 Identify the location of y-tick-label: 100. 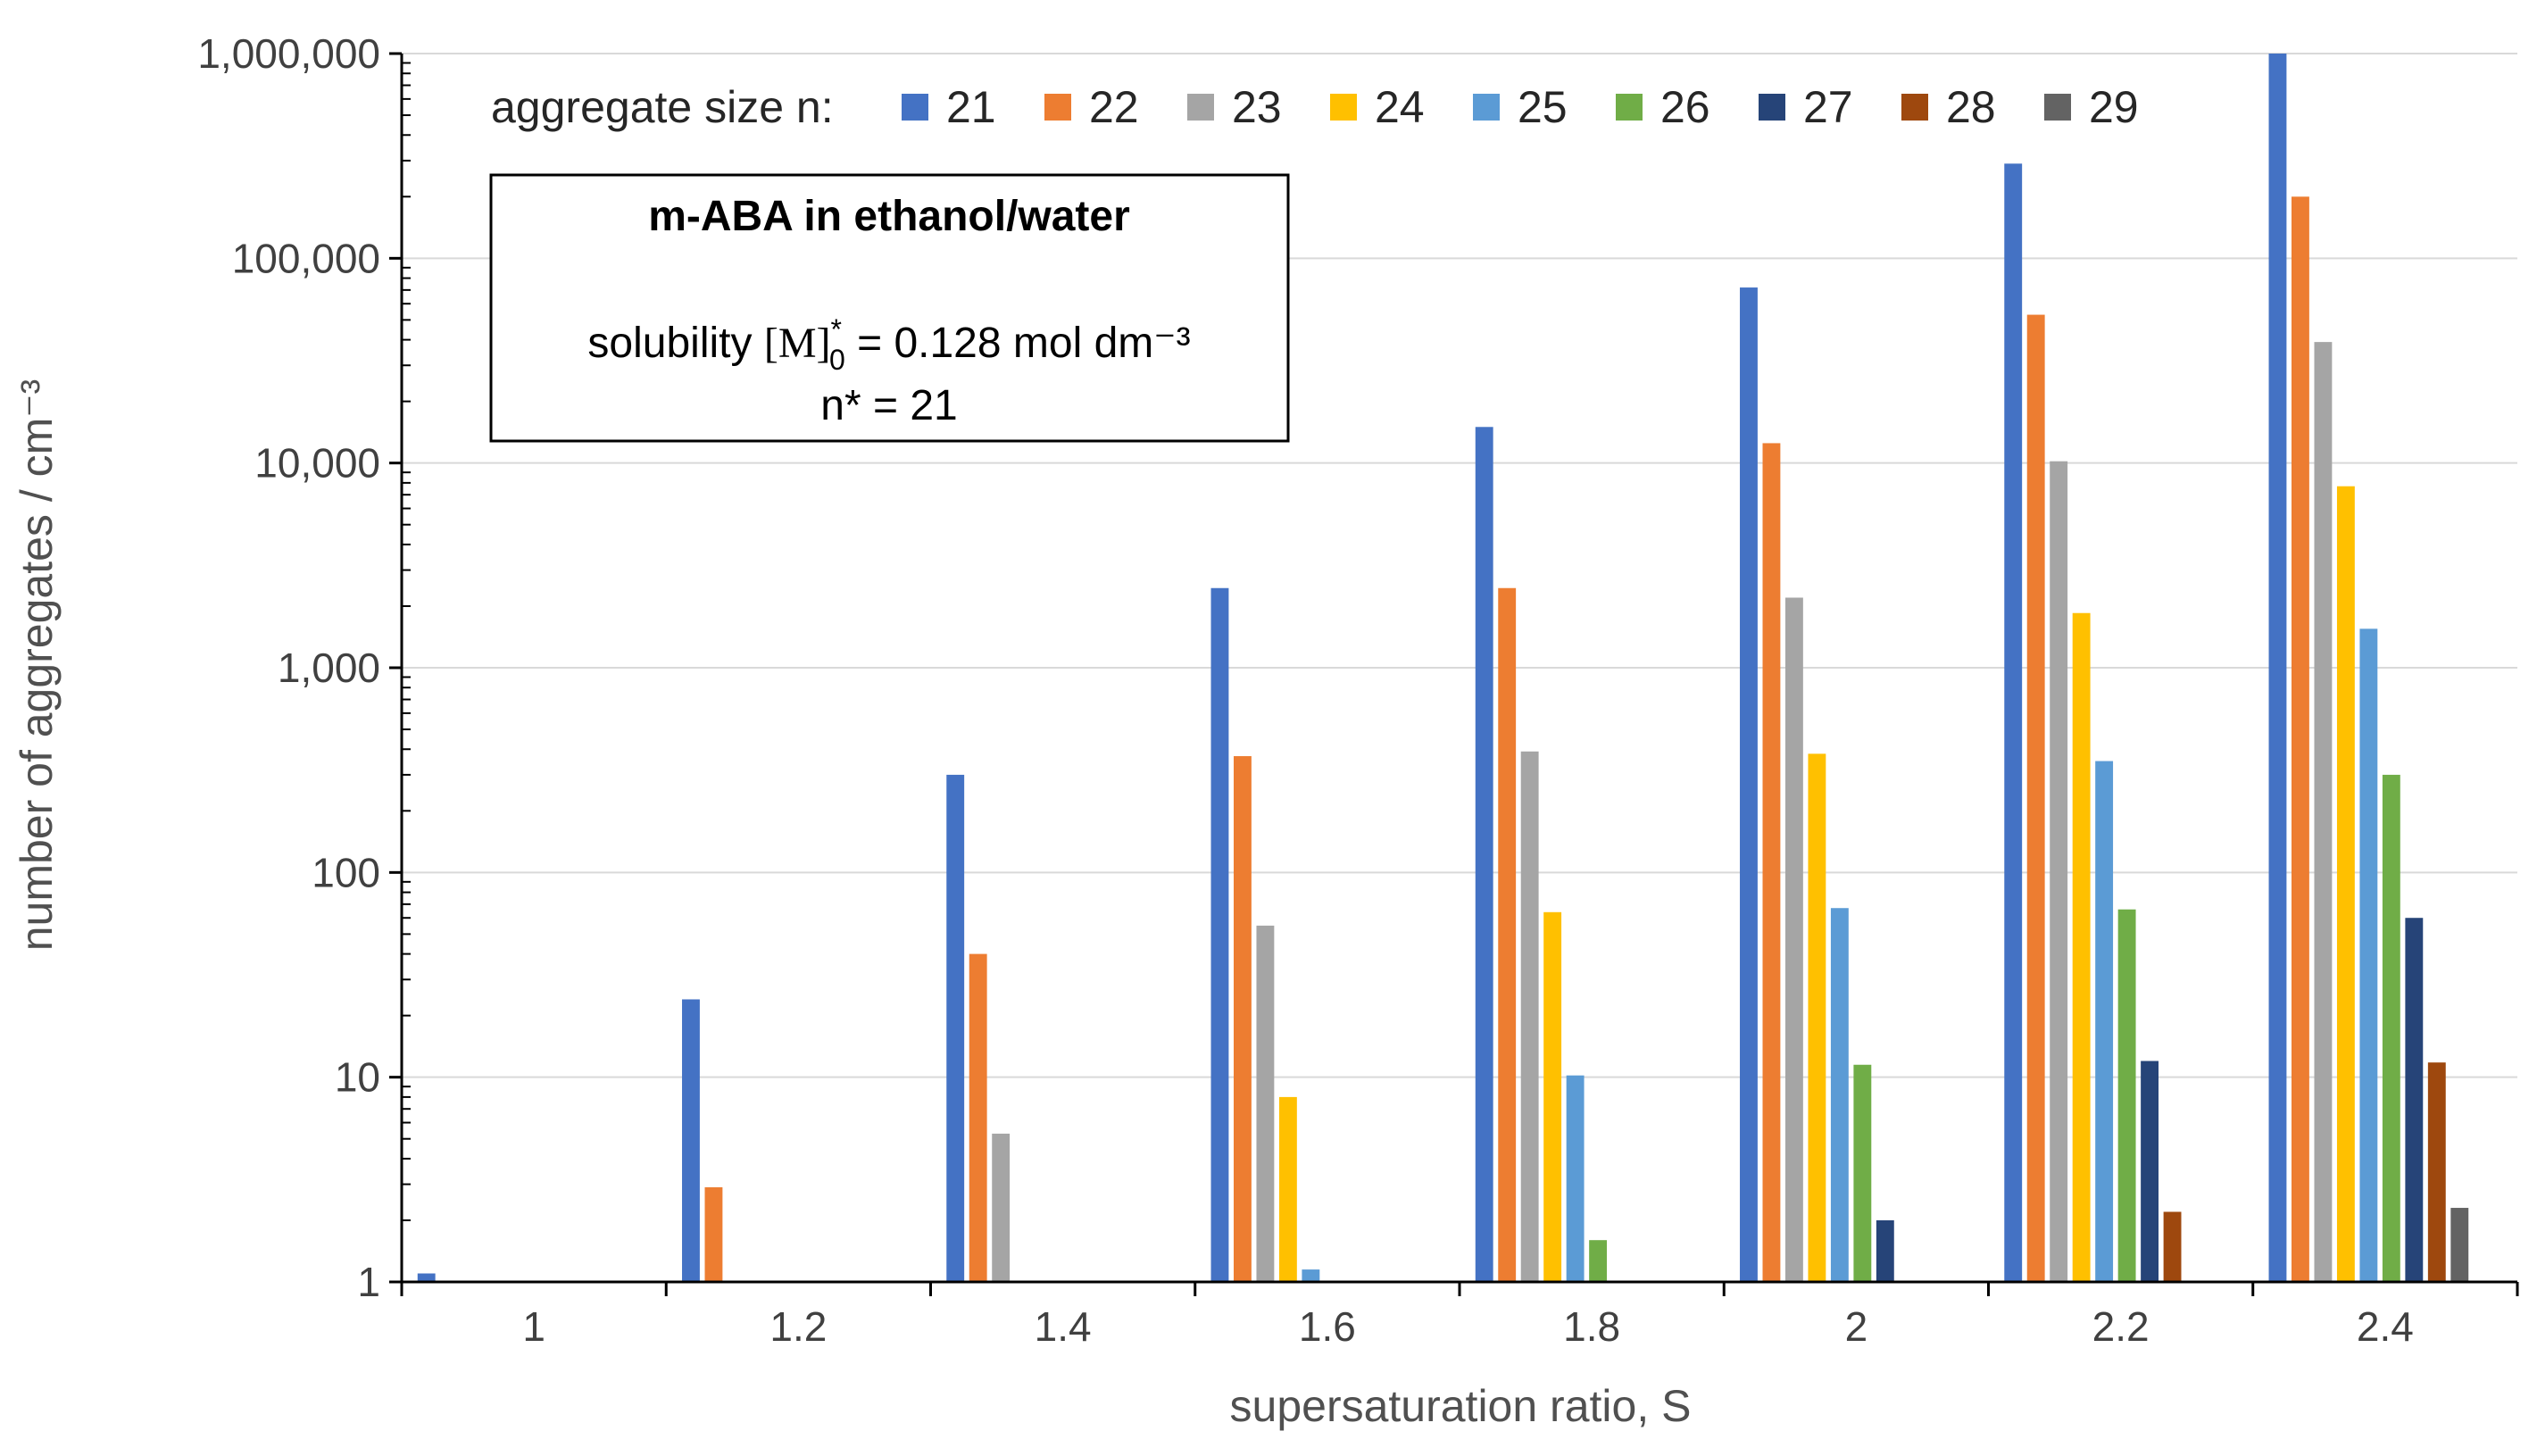
(346, 872).